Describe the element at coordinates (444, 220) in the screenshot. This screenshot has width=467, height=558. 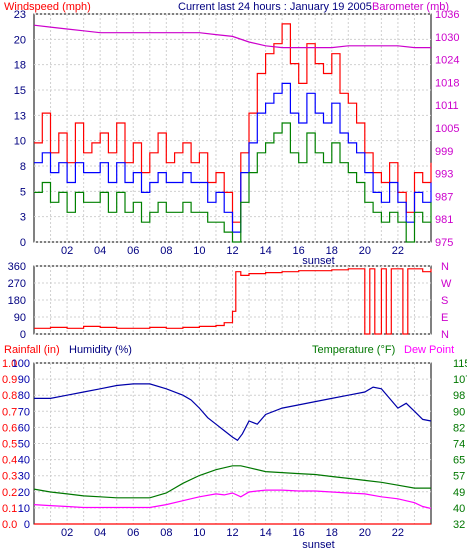
I see `barometer-y-tick-label: 981` at that location.